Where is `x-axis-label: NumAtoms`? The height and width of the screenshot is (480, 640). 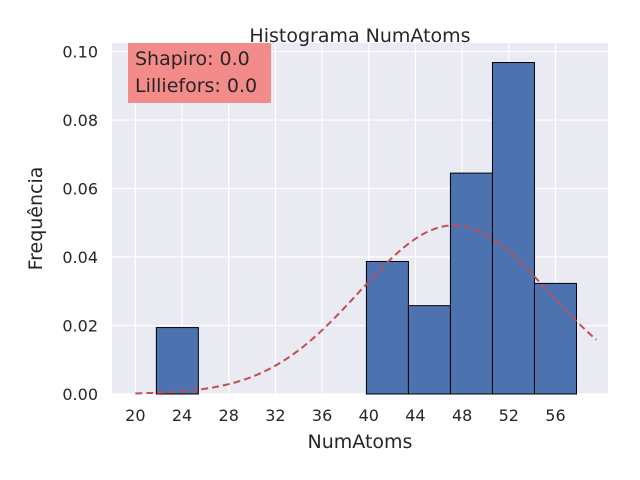
x-axis-label: NumAtoms is located at coordinates (360, 442).